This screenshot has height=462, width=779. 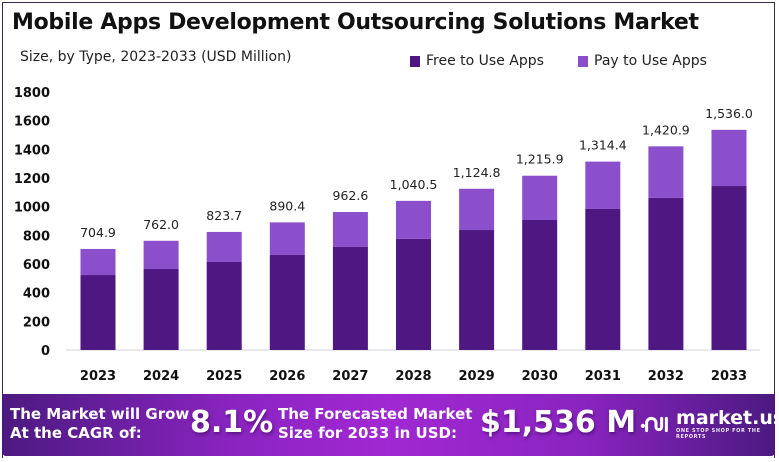 What do you see at coordinates (485, 61) in the screenshot?
I see `legend-label-free: Free to Use Apps` at bounding box center [485, 61].